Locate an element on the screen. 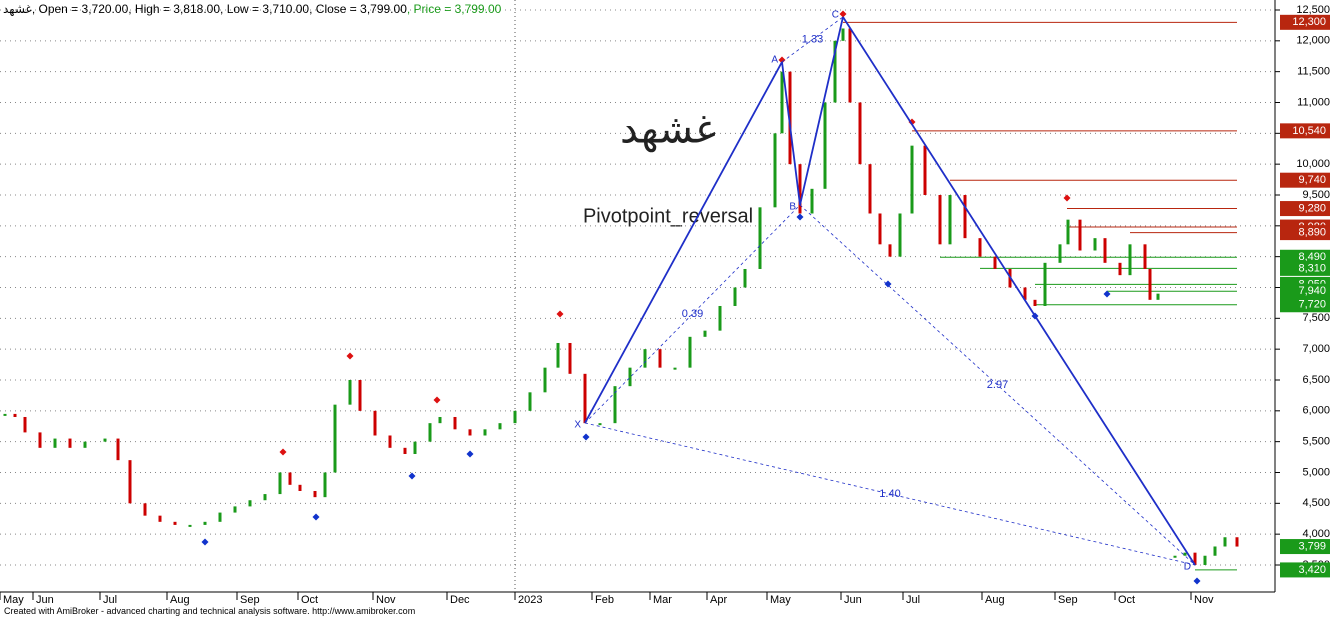 The image size is (1336, 619). x-tick-label: Oct is located at coordinates (309, 600).